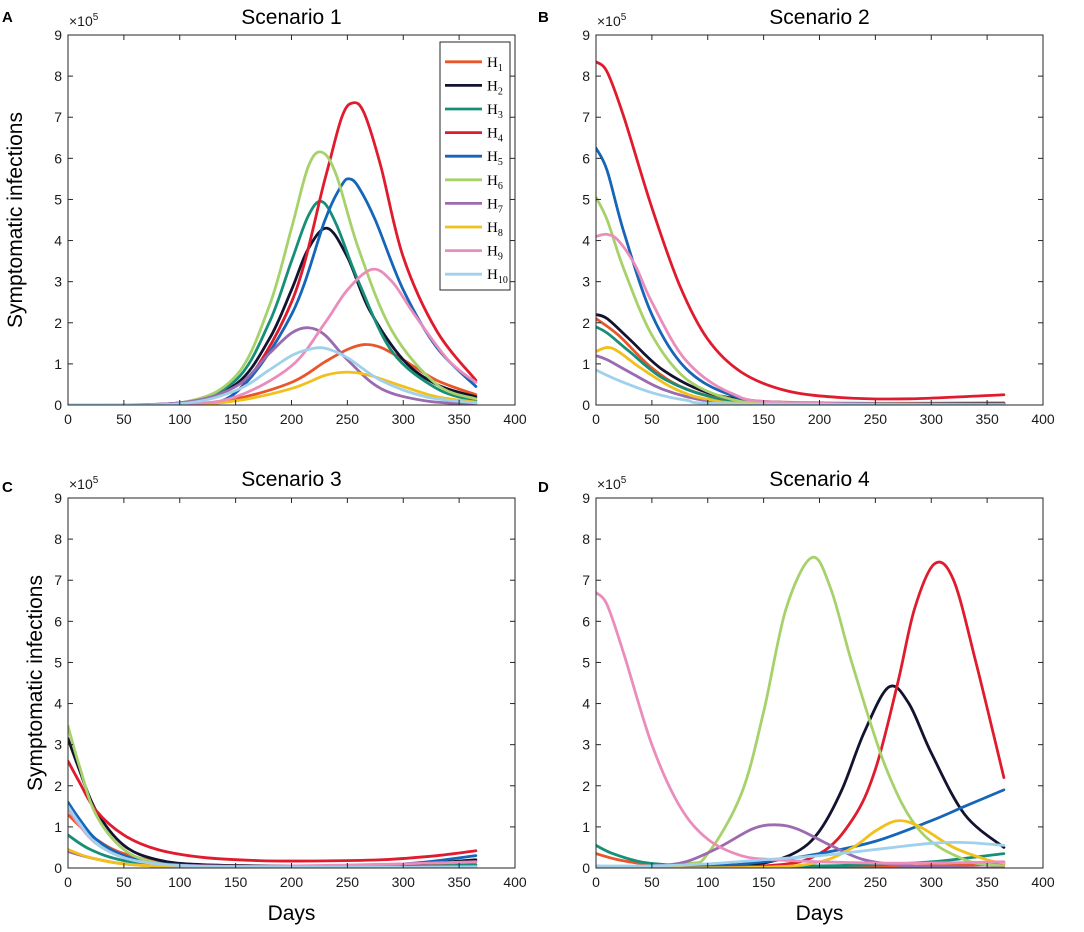  I want to click on panel-letter: D, so click(543, 487).